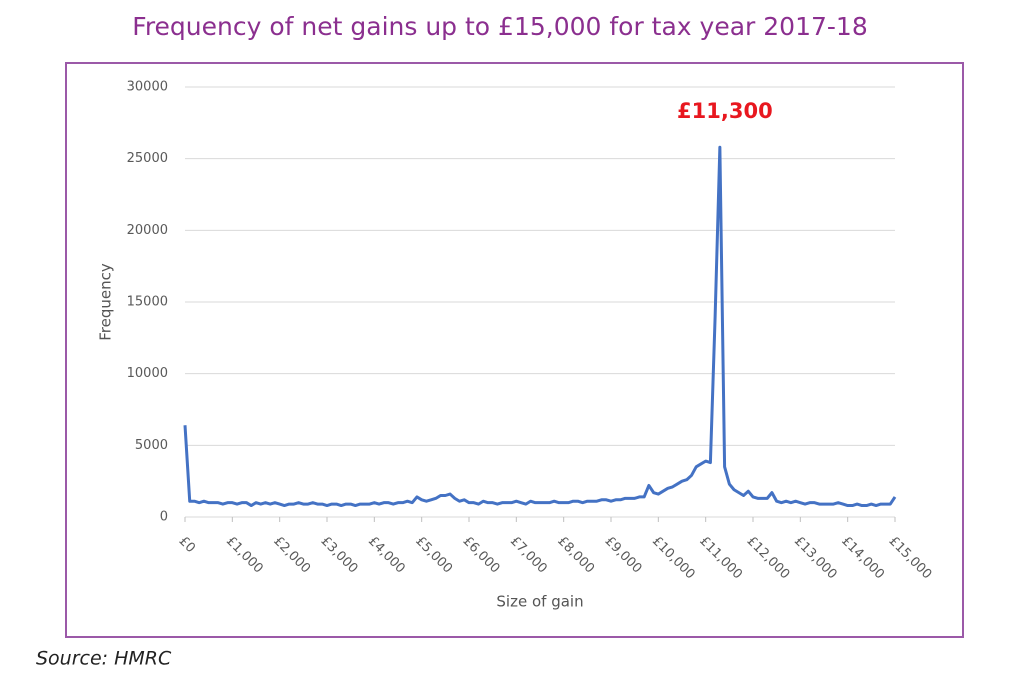 This screenshot has height=684, width=1024. I want to click on x-tick-label: £11,000, so click(720, 558).